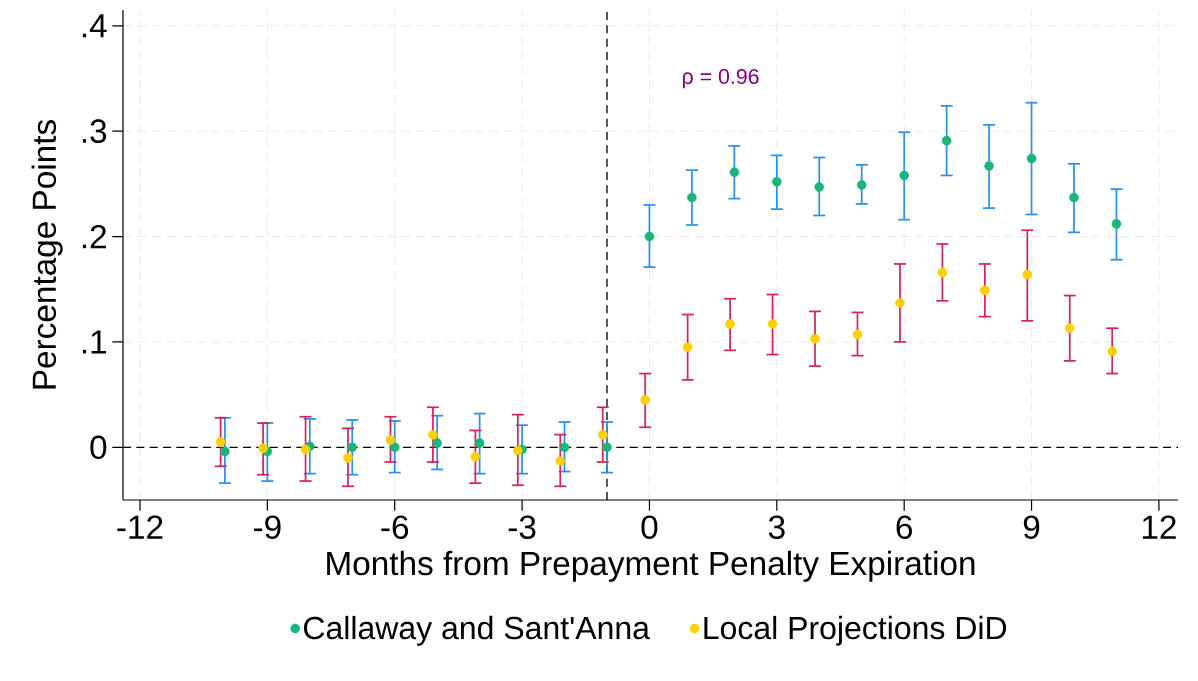 This screenshot has width=1198, height=681. I want to click on annotation: ρ = 0.96, so click(720, 78).